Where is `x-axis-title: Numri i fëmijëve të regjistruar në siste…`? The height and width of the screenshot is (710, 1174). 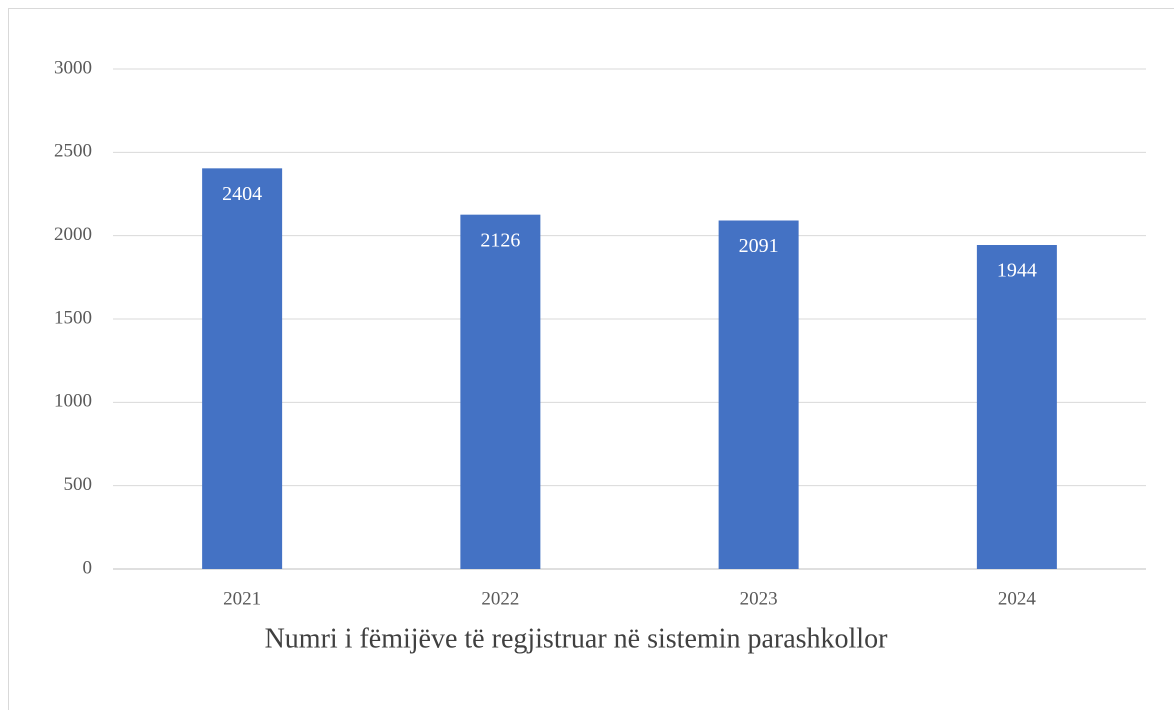 x-axis-title: Numri i fëmijëve të regjistruar në siste… is located at coordinates (576, 638).